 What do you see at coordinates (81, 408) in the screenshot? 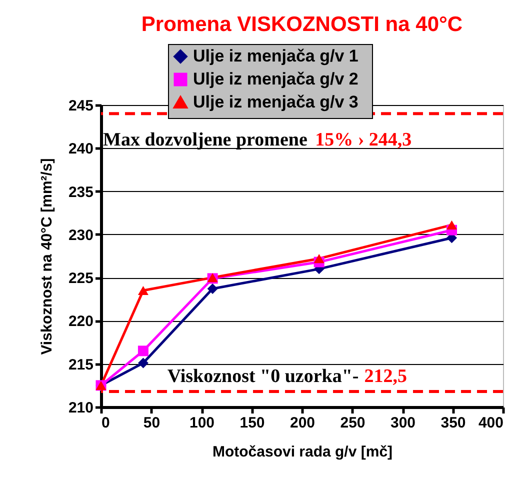
I see `y-tick-label: 210` at bounding box center [81, 408].